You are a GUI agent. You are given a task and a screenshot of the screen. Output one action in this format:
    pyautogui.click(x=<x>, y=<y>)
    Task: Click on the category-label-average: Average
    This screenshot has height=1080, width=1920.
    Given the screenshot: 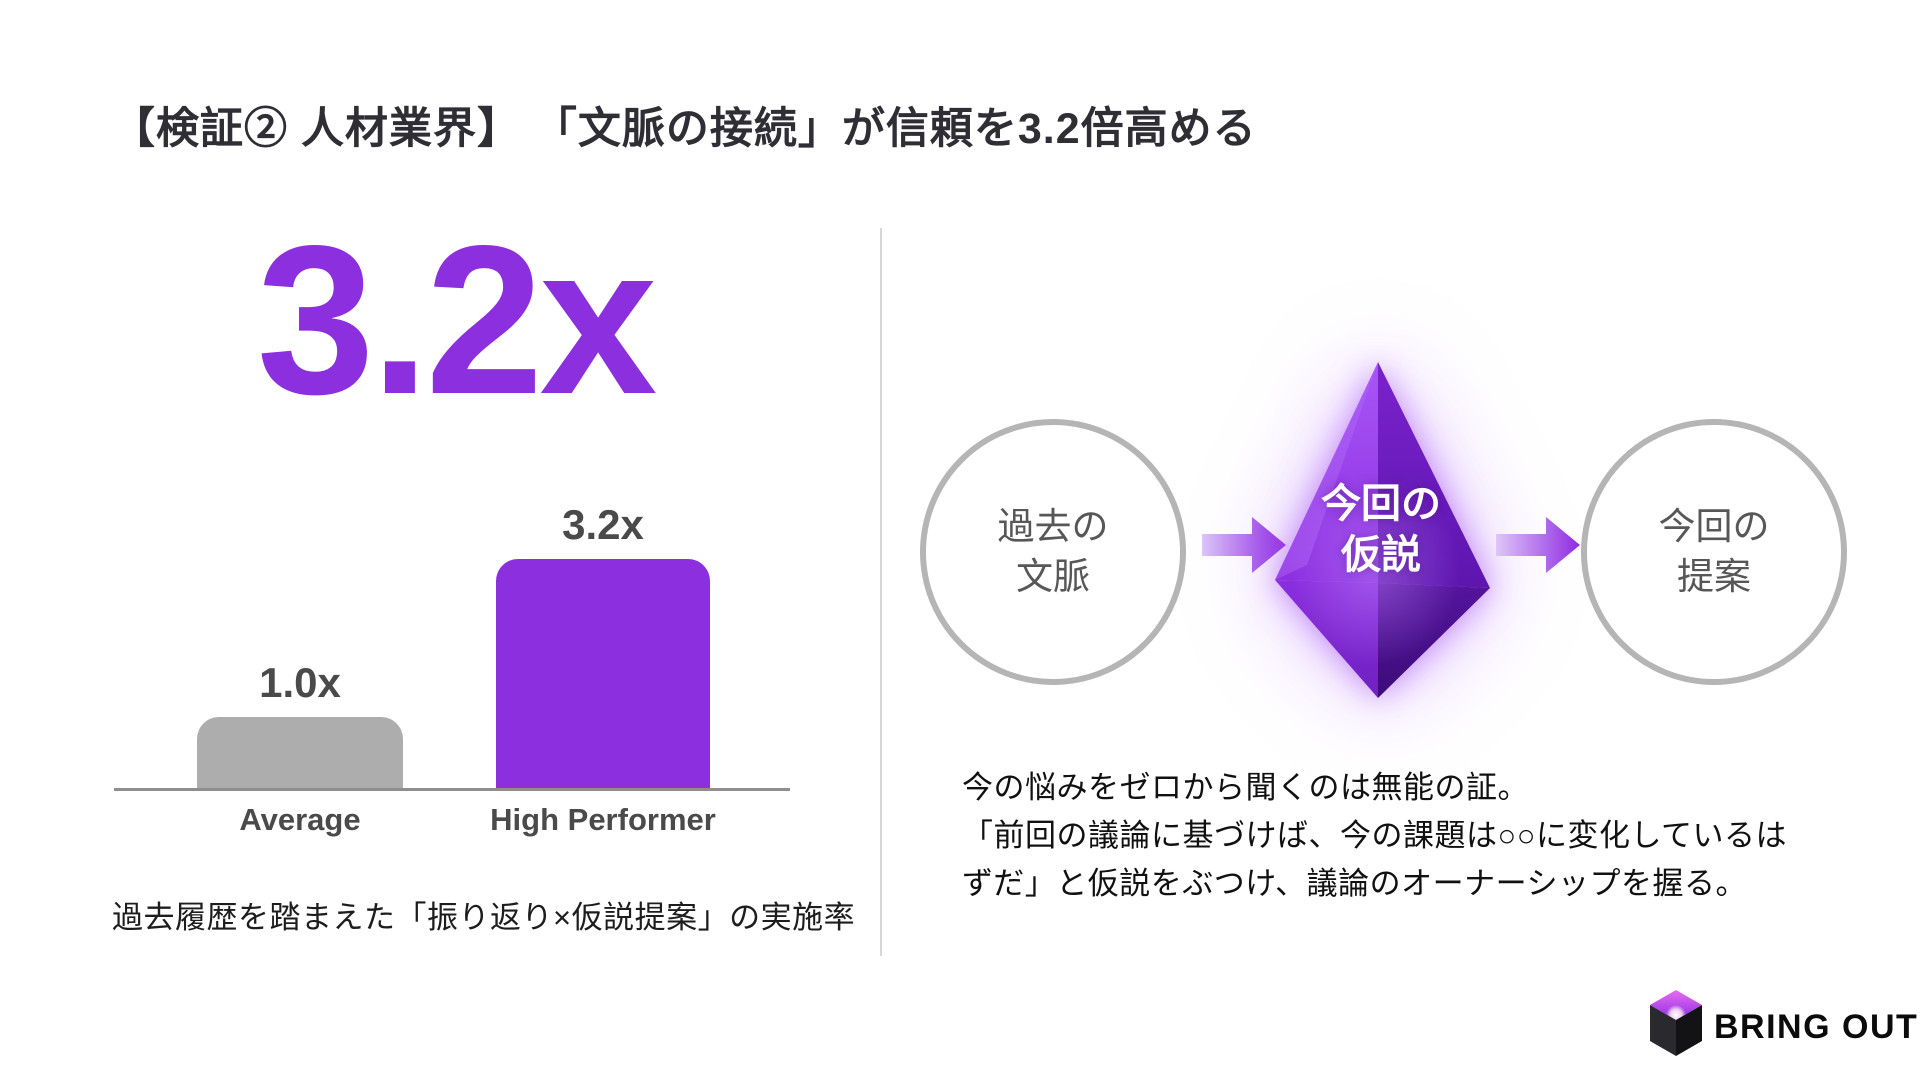 What is the action you would take?
    pyautogui.click(x=300, y=819)
    